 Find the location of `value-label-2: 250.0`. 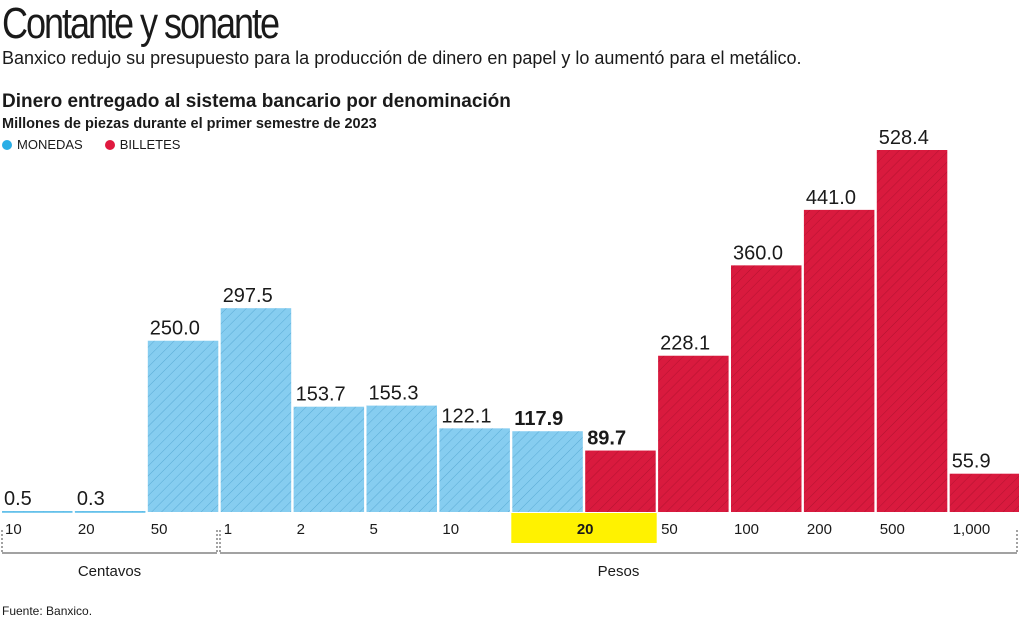

value-label-2: 250.0 is located at coordinates (175, 329).